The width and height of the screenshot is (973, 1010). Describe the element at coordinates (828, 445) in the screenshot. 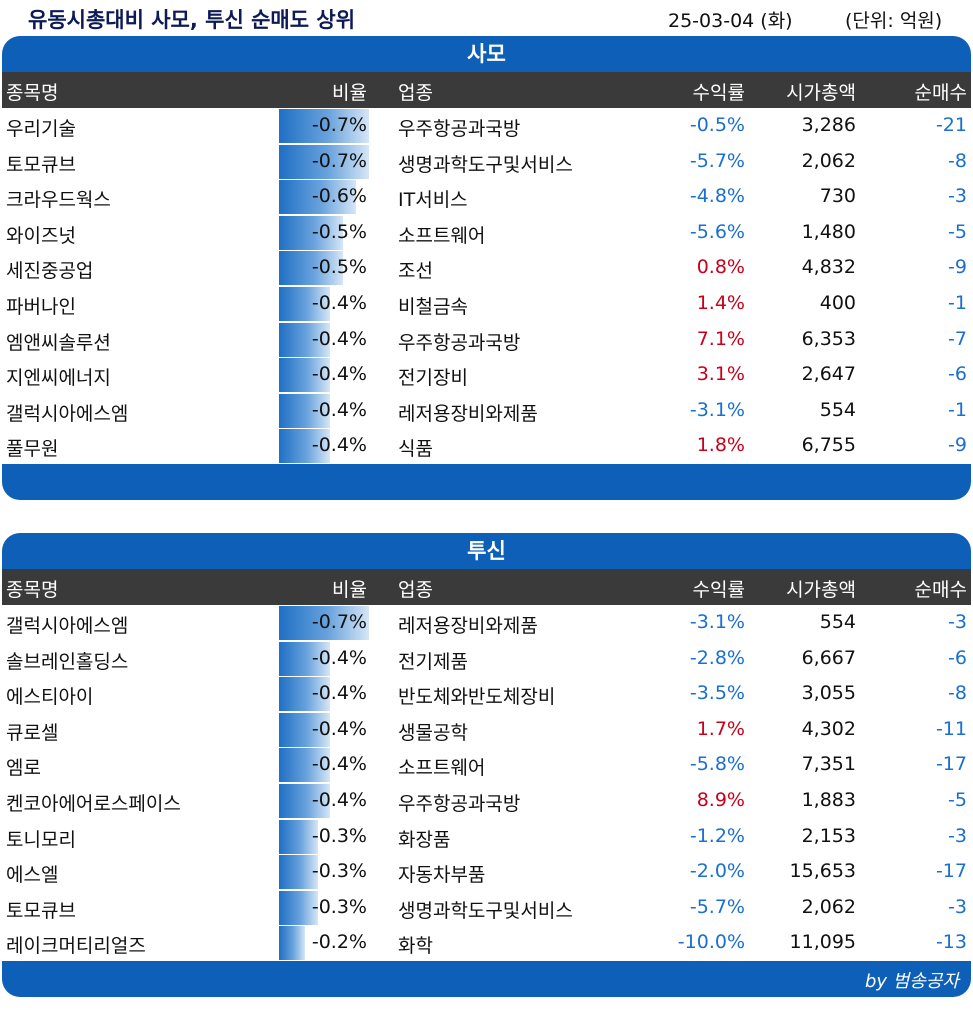

I see `market-cap-value: 6,755` at that location.